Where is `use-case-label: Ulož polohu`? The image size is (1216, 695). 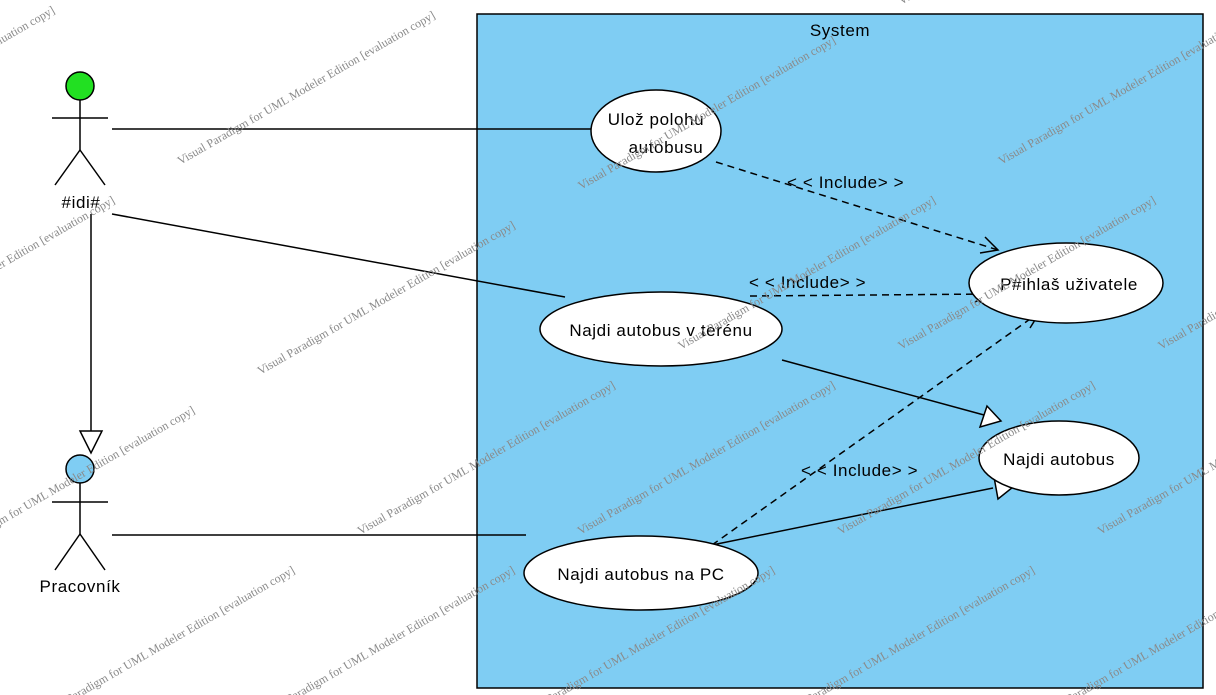
use-case-label: Ulož polohu is located at coordinates (656, 119).